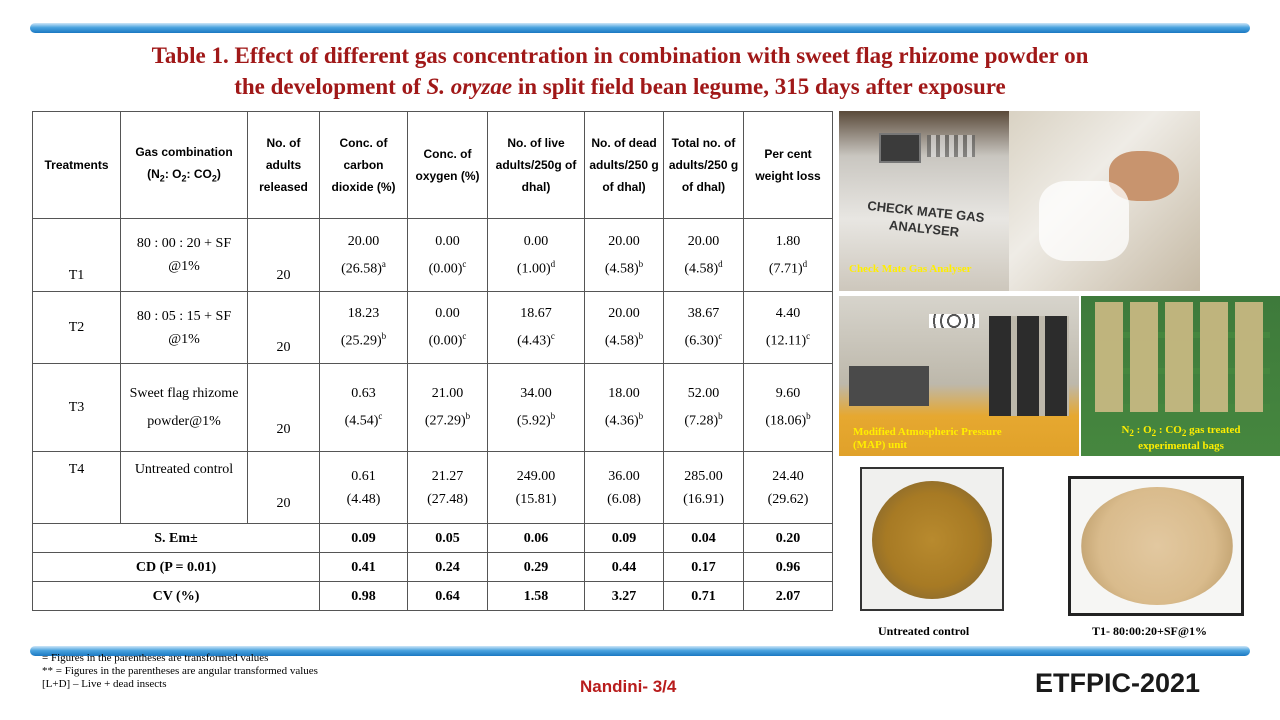 The image size is (1280, 720). I want to click on stats-row-cv: CV (%) 0.98 0.64 1.58 3.27 0.71 2.07, so click(432, 596).